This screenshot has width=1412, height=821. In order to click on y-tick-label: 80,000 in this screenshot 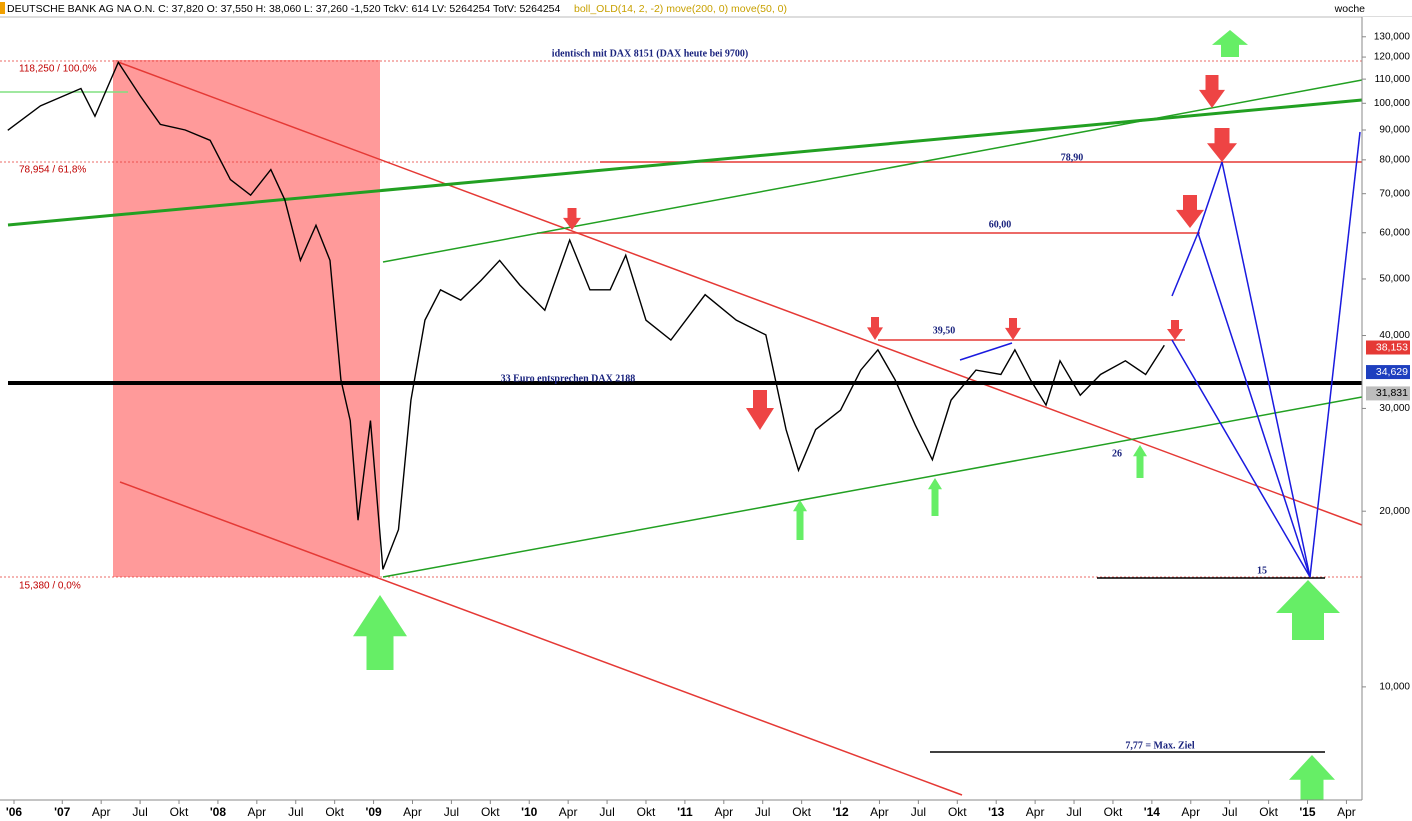, I will do `click(1394, 159)`.